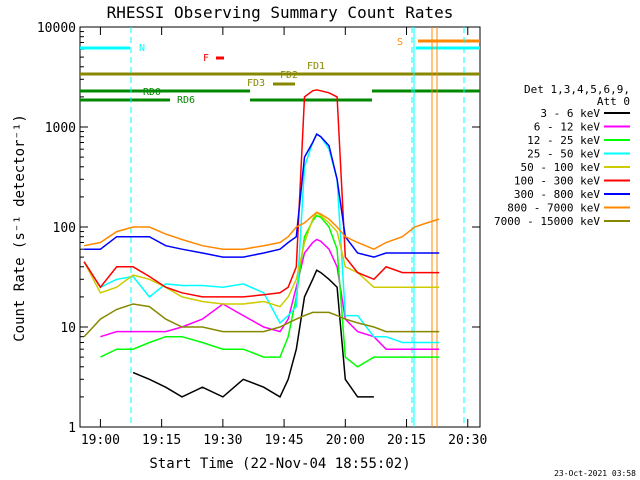 This screenshot has height=480, width=640. What do you see at coordinates (553, 208) in the screenshot?
I see `legend-label: 800 - 7000 keV` at bounding box center [553, 208].